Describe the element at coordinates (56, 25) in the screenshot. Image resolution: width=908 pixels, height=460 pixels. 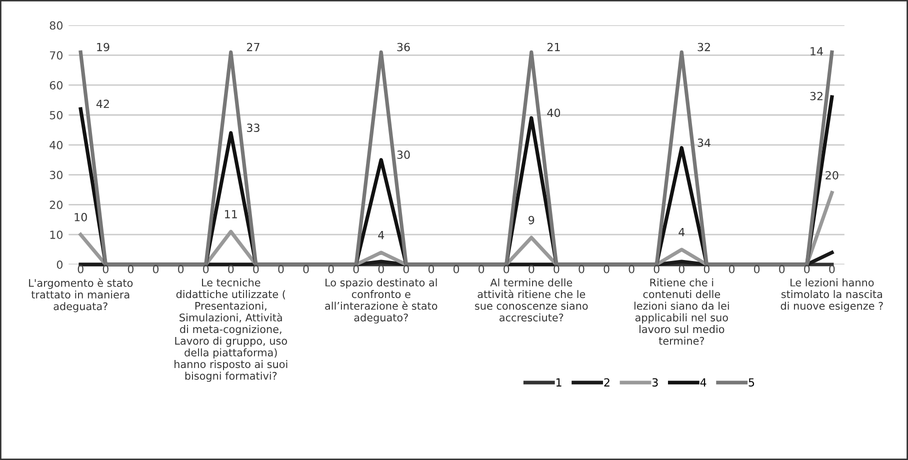
I see `y-tick-label: 80` at that location.